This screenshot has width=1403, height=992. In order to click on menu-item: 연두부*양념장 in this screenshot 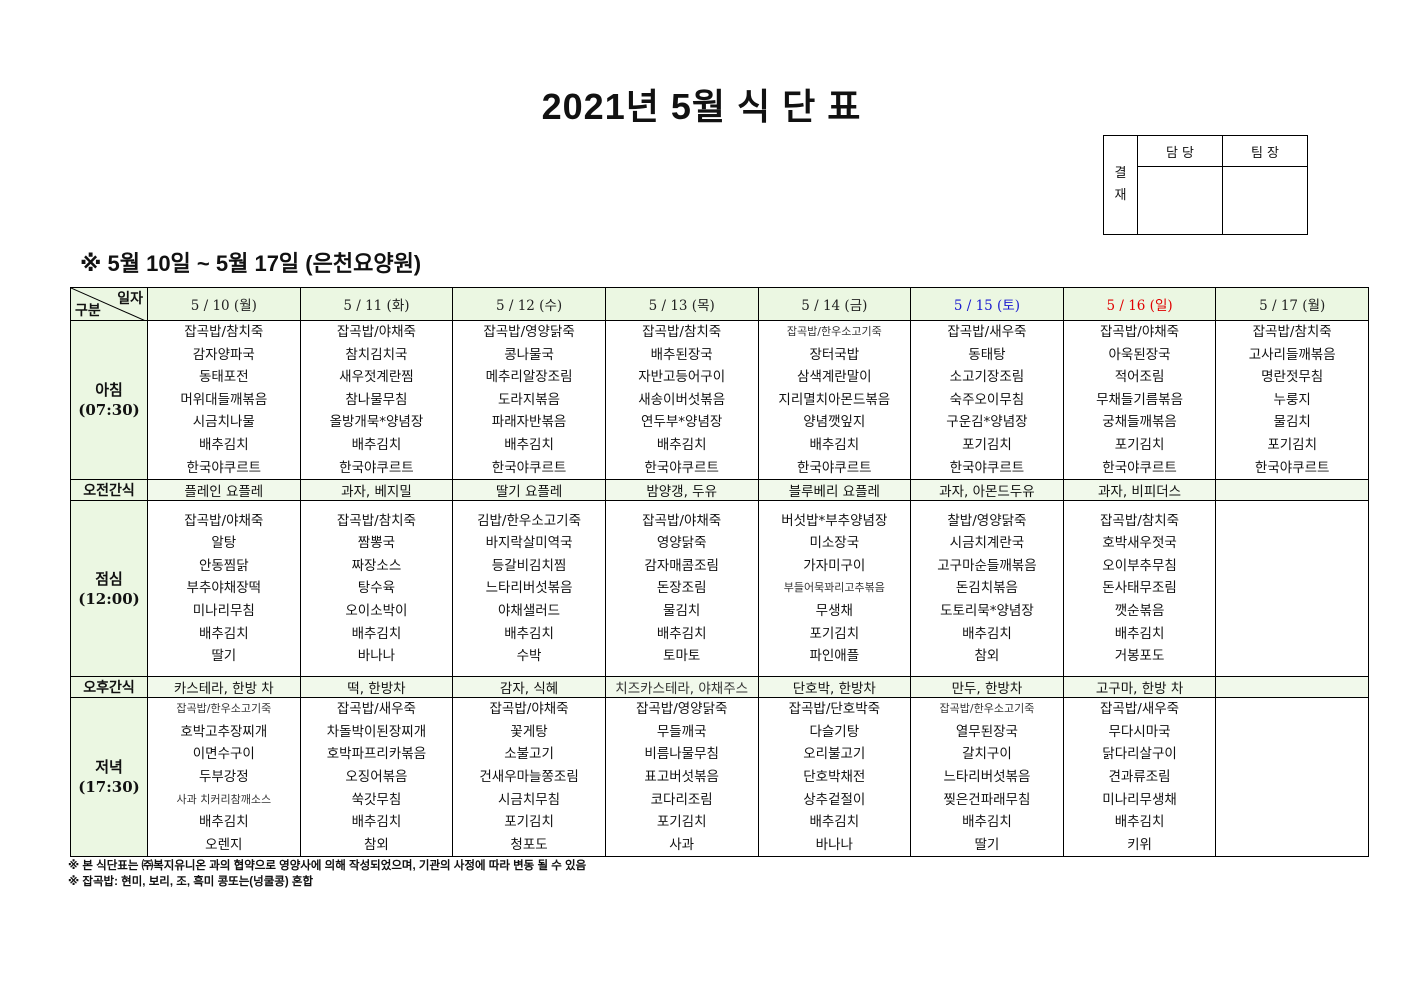, I will do `click(682, 422)`.